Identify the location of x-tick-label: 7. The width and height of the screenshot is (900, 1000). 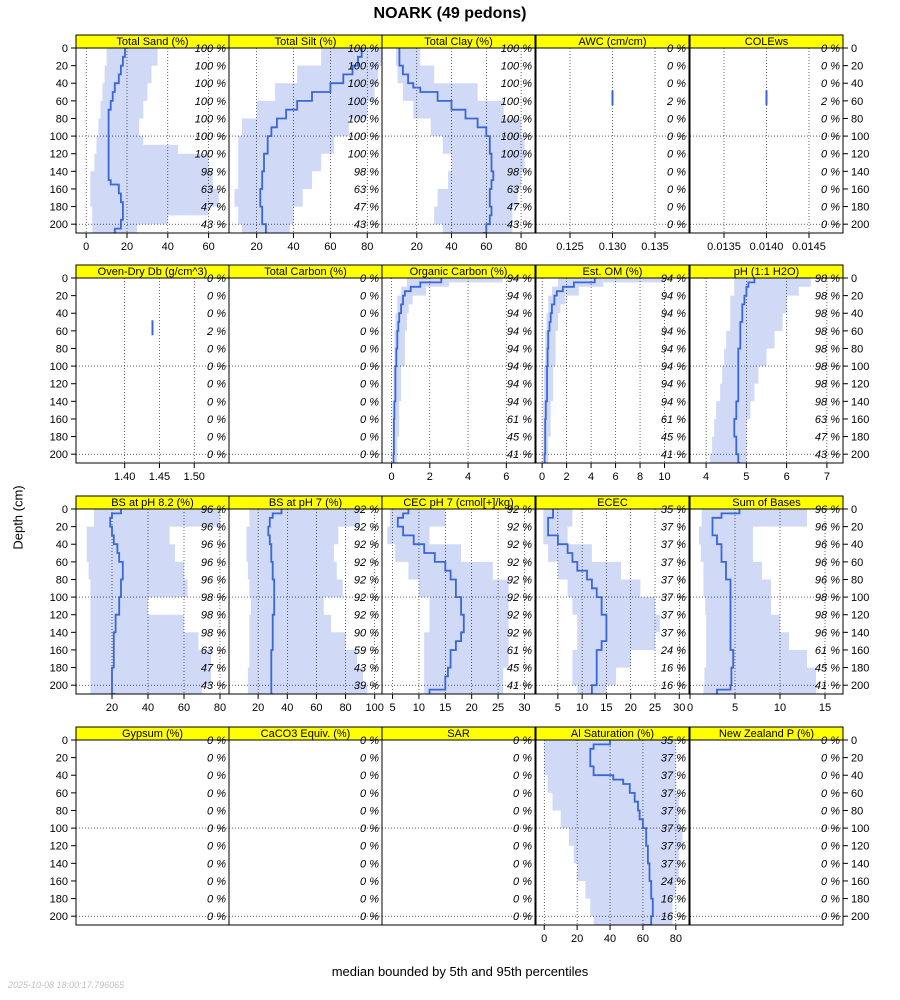
(827, 477).